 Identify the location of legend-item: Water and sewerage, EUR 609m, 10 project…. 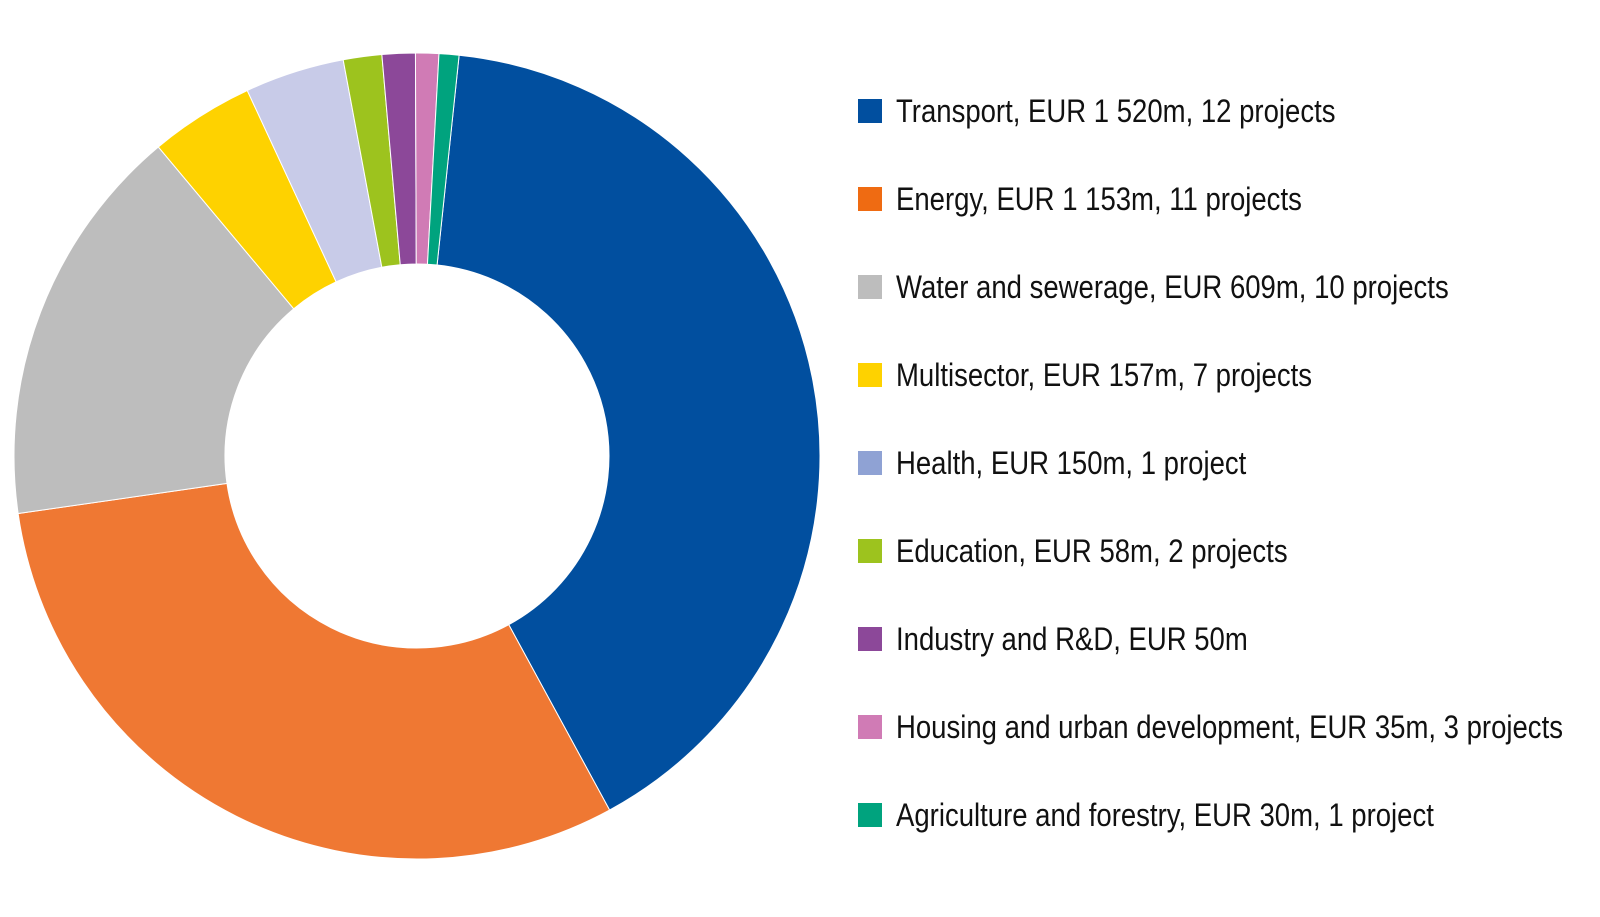
(1223, 304).